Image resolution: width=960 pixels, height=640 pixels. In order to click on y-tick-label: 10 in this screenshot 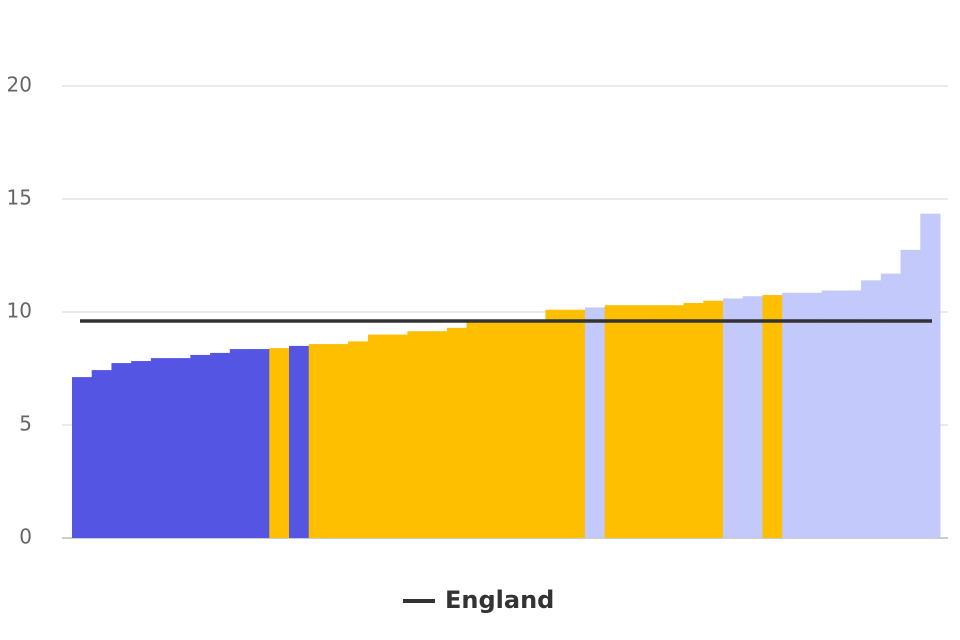, I will do `click(19, 311)`.